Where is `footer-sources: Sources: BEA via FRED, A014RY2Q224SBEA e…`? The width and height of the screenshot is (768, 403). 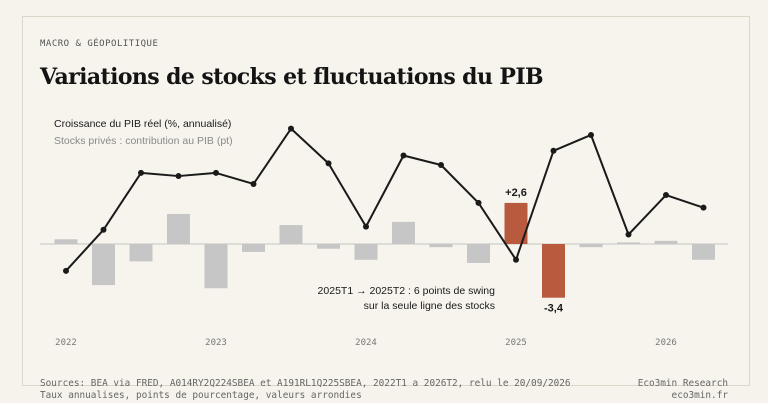
footer-sources: Sources: BEA via FRED, A014RY2Q224SBEA e… is located at coordinates (305, 390).